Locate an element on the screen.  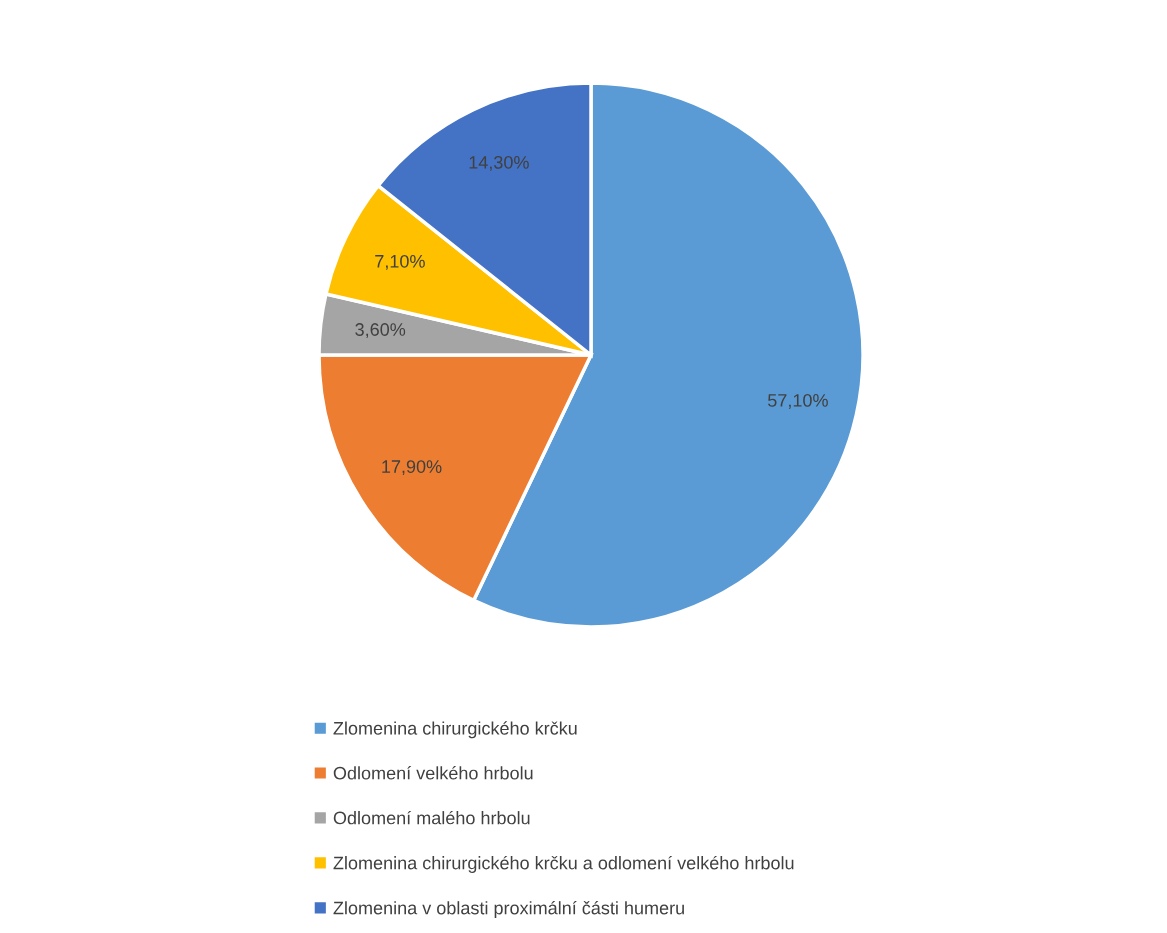
data-label: 3,60% is located at coordinates (380, 331).